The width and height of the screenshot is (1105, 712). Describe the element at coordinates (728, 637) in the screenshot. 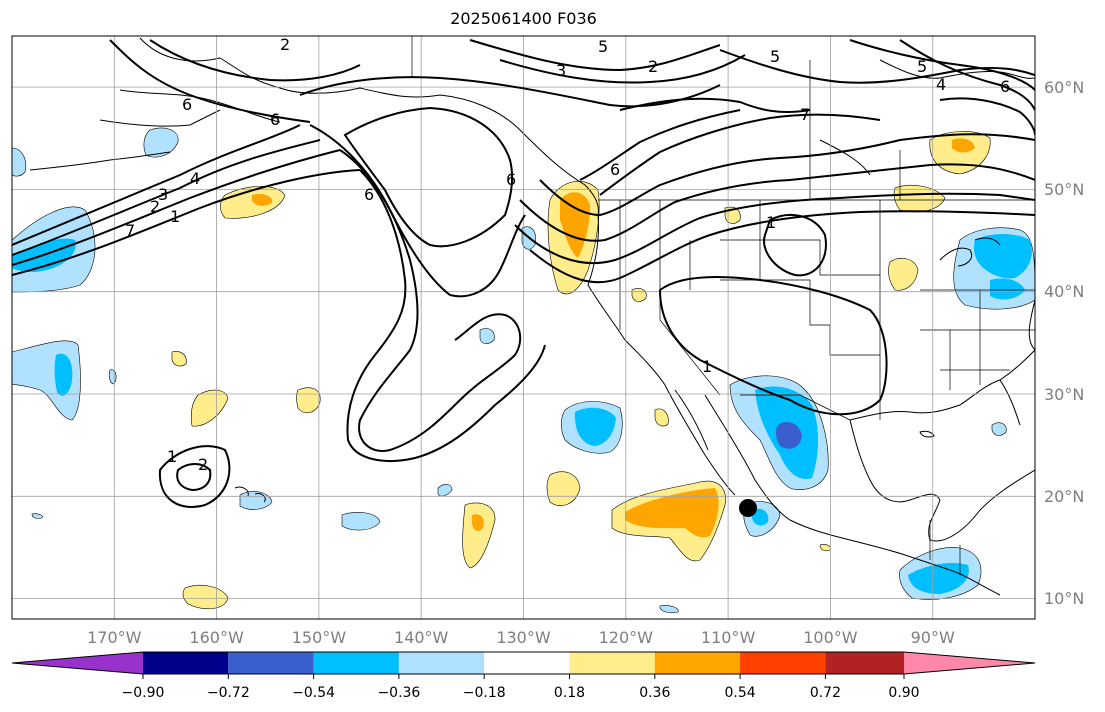

I see `lon-tick-label: 110°W` at that location.